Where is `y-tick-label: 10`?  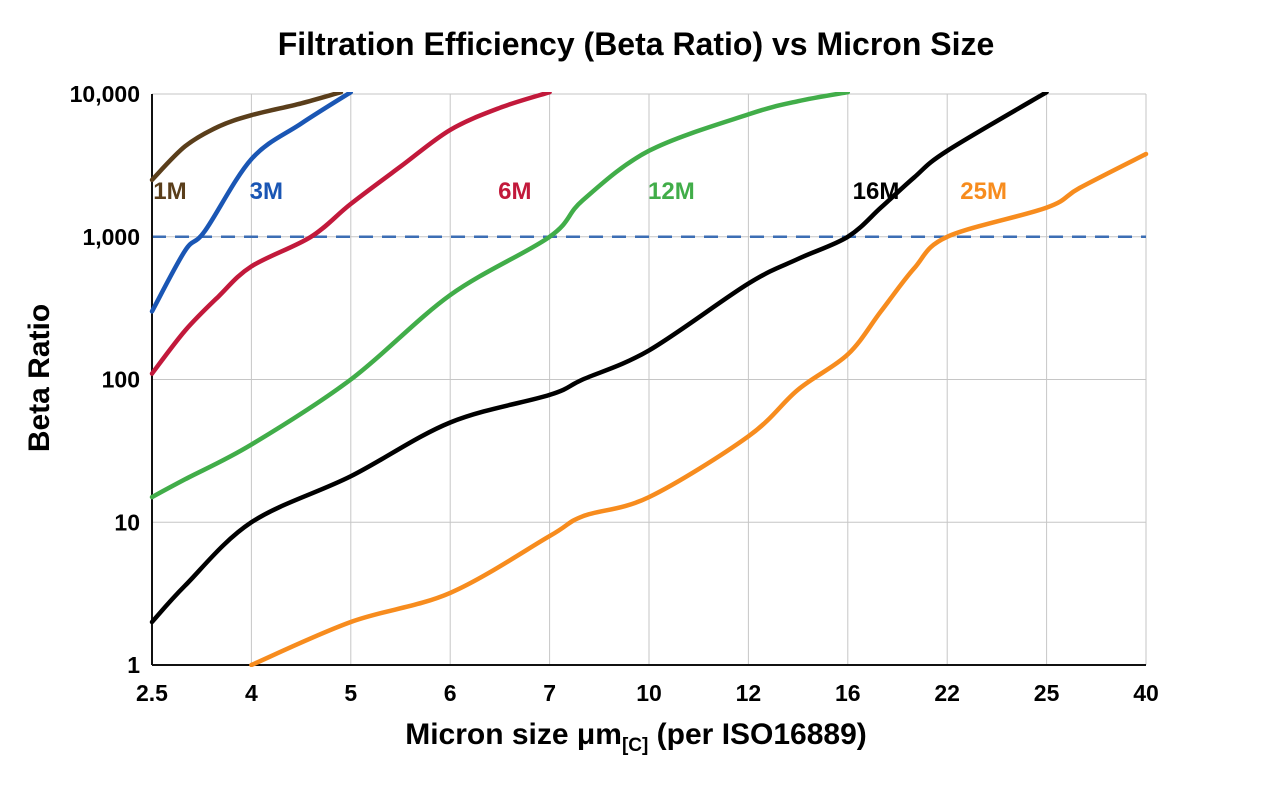 y-tick-label: 10 is located at coordinates (127, 522).